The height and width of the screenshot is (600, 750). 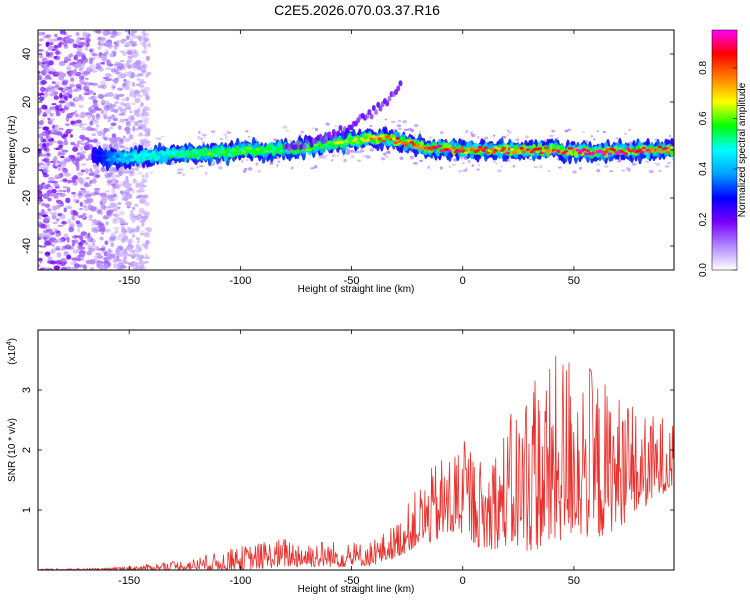 I want to click on colorbar-tick-label: 0.2, so click(x=703, y=219).